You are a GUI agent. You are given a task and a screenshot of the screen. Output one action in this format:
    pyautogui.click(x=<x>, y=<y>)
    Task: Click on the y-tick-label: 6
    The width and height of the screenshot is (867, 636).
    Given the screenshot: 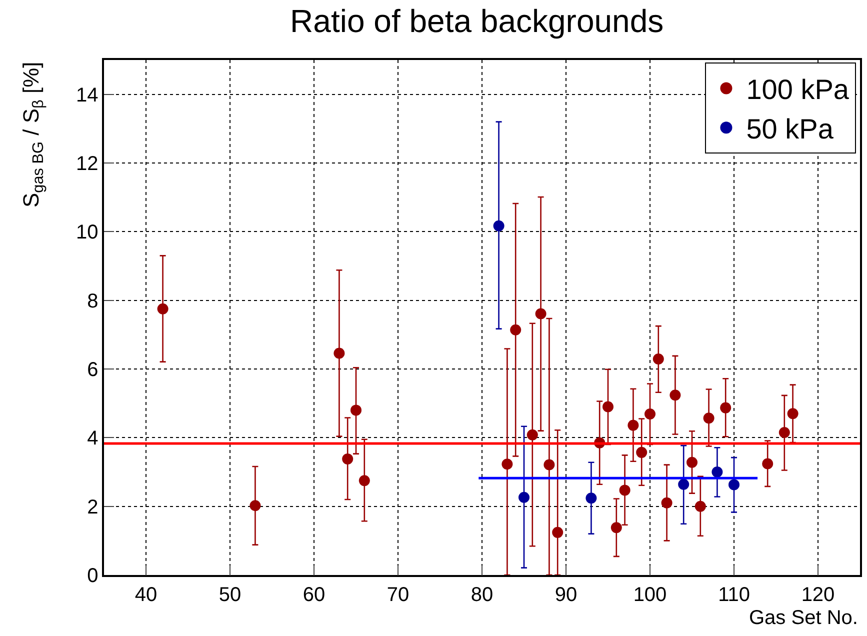 What is the action you would take?
    pyautogui.click(x=92, y=370)
    